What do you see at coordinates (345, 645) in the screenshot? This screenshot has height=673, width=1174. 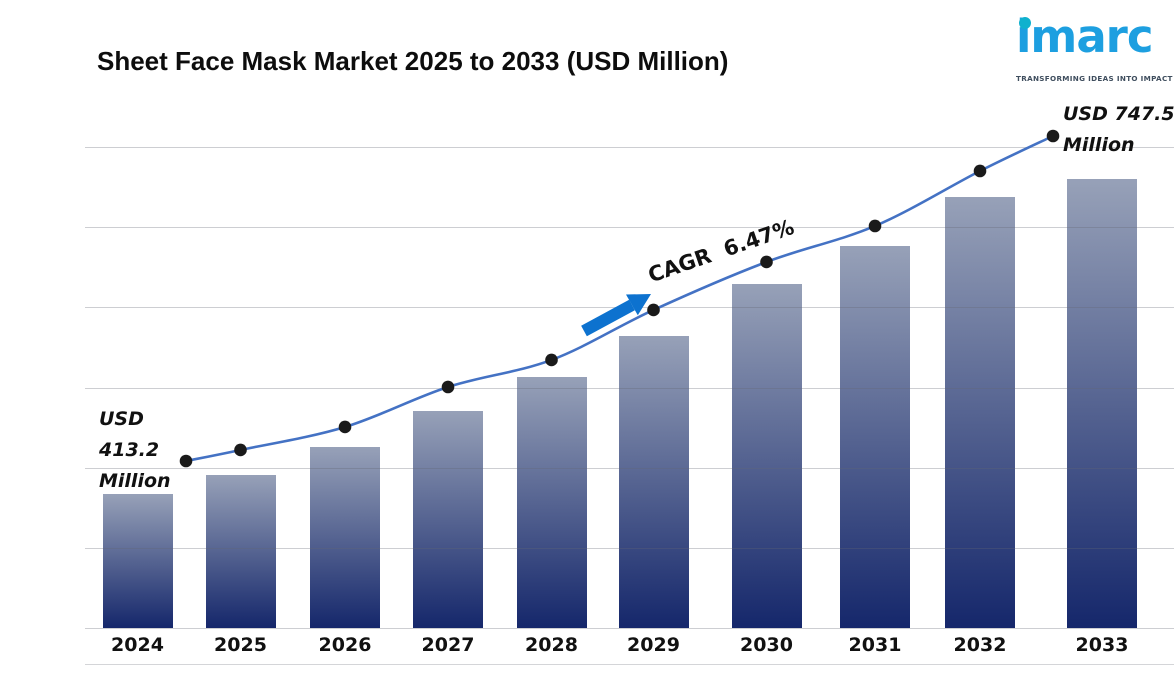 I see `x-axis-label-2026: 2026` at bounding box center [345, 645].